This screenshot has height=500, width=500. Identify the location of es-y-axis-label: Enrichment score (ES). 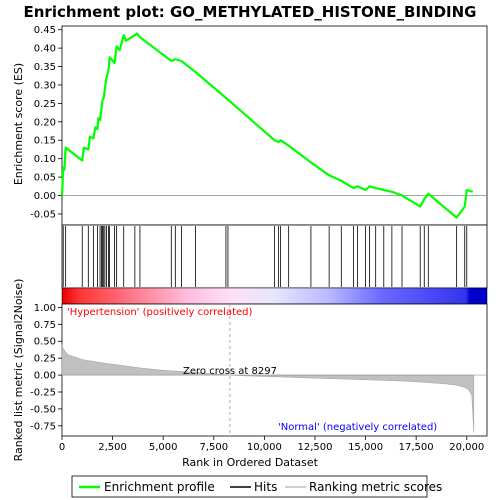
(18, 124).